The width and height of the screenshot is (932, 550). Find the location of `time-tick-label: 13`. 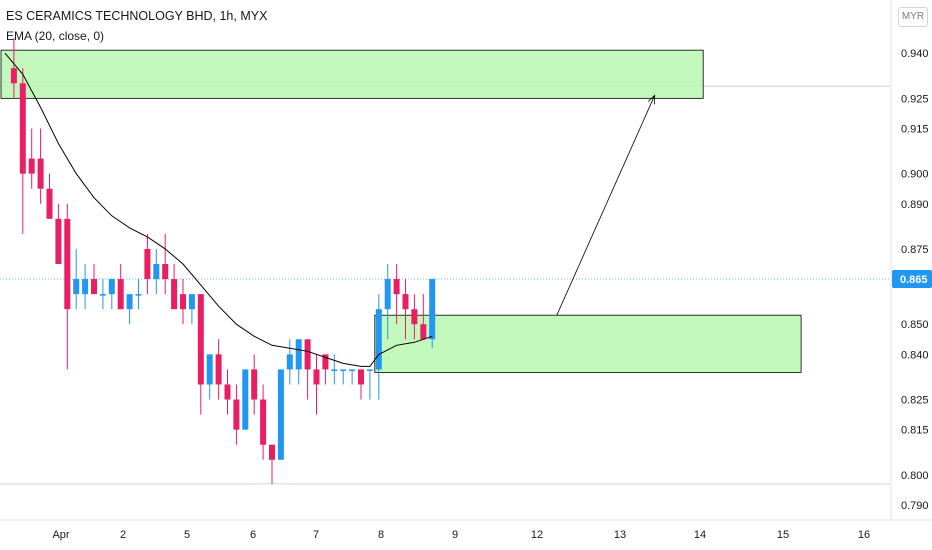

time-tick-label: 13 is located at coordinates (620, 535).